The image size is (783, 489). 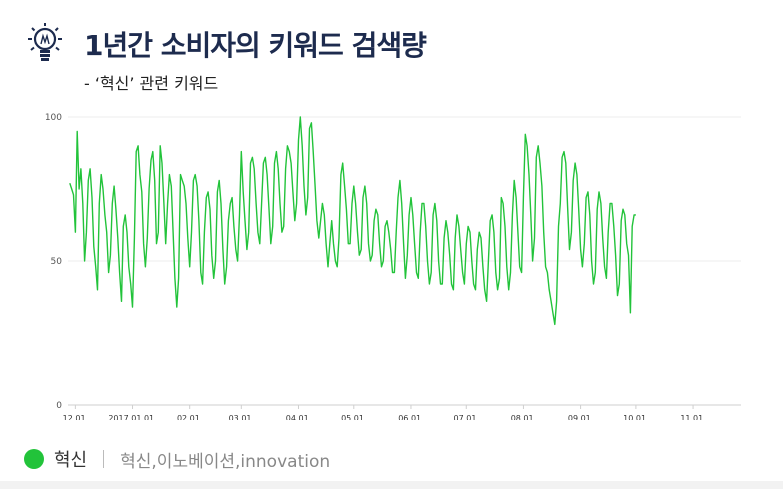 What do you see at coordinates (225, 461) in the screenshot?
I see `legend-keyword-terms: 혁신,이노베이션,innovation` at bounding box center [225, 461].